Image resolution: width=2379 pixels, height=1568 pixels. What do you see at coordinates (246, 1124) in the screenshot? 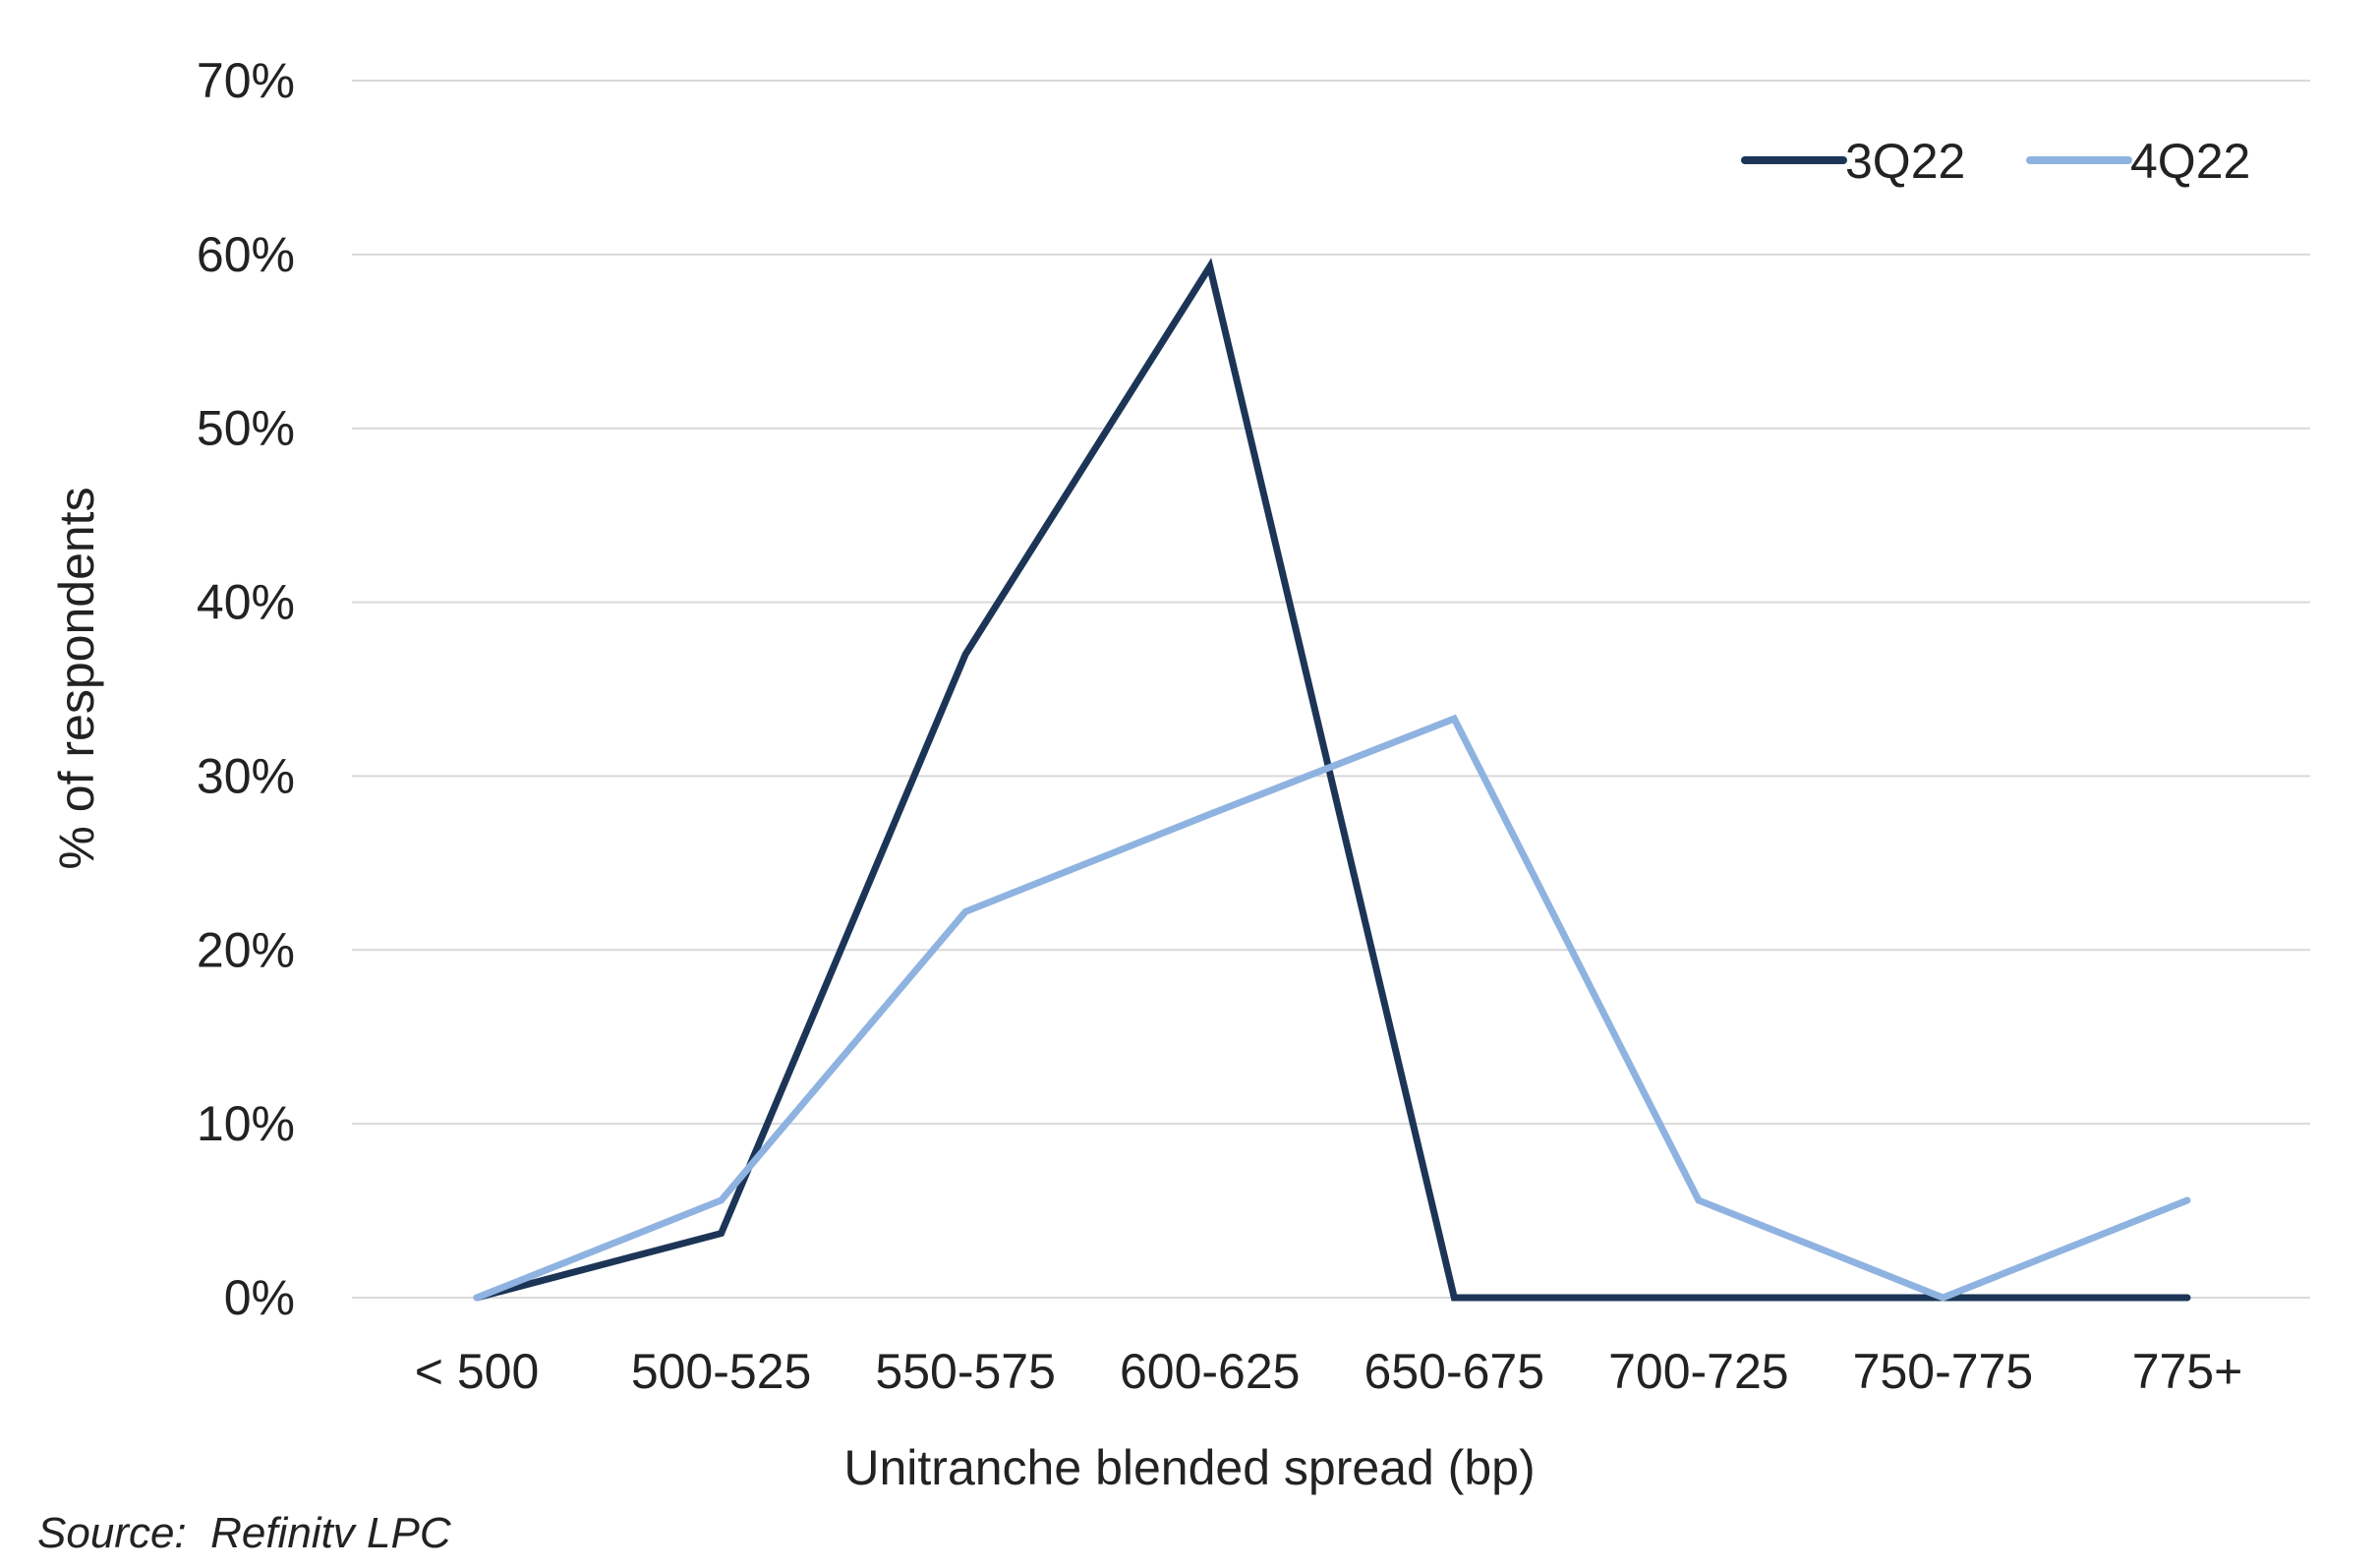
I see `y-tick-label: 10%` at bounding box center [246, 1124].